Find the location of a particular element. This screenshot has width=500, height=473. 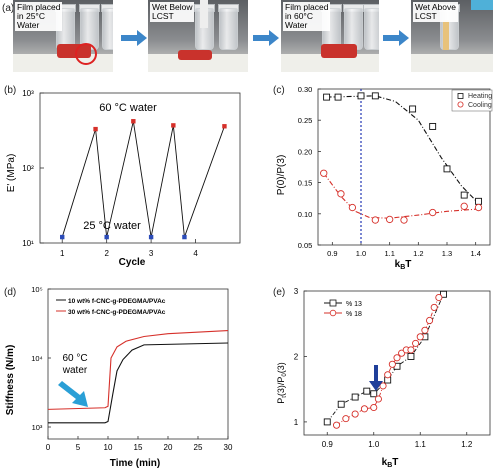

arrow-down-icon is located at coordinates (376, 378).